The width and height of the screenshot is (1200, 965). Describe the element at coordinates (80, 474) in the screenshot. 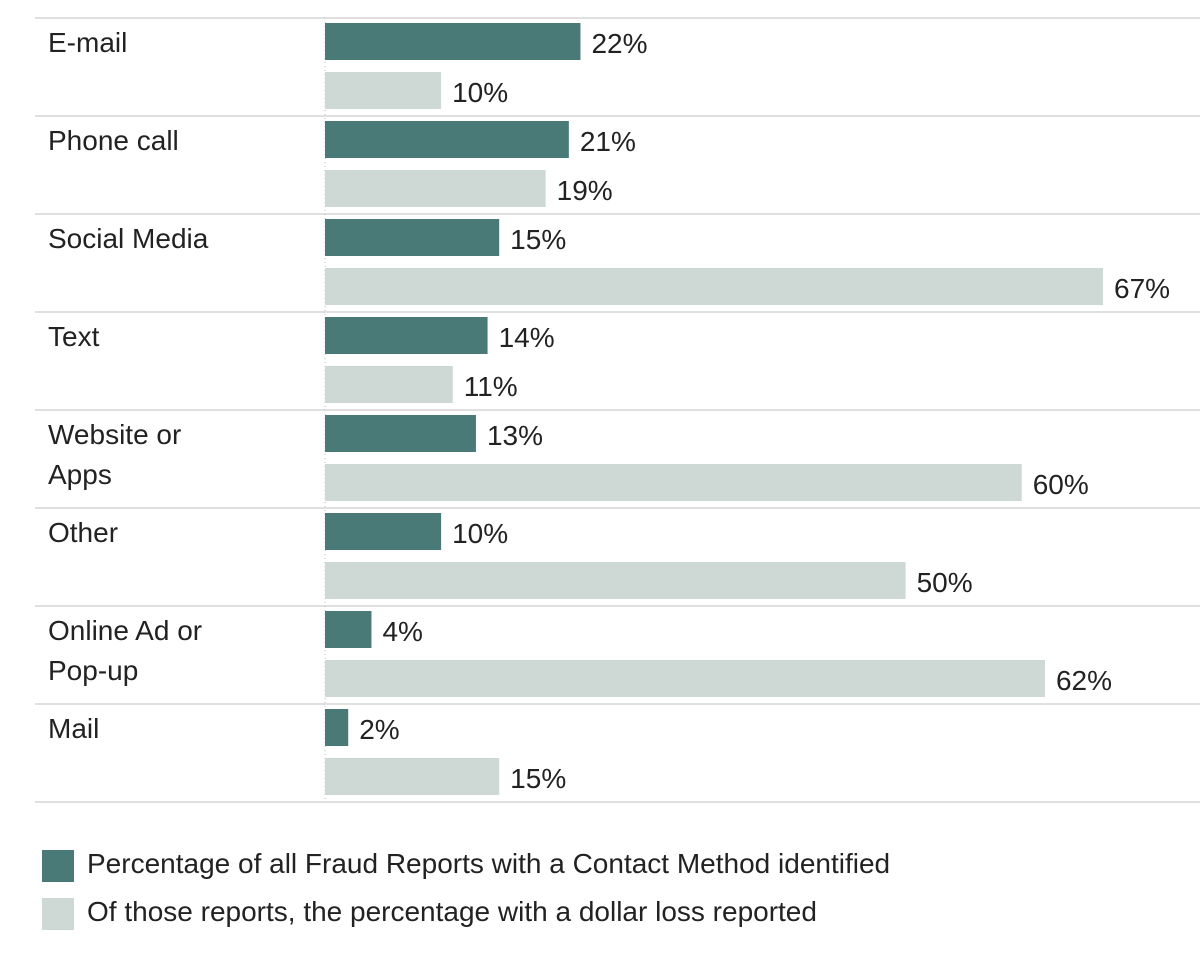

I see `category-label: Apps` at that location.